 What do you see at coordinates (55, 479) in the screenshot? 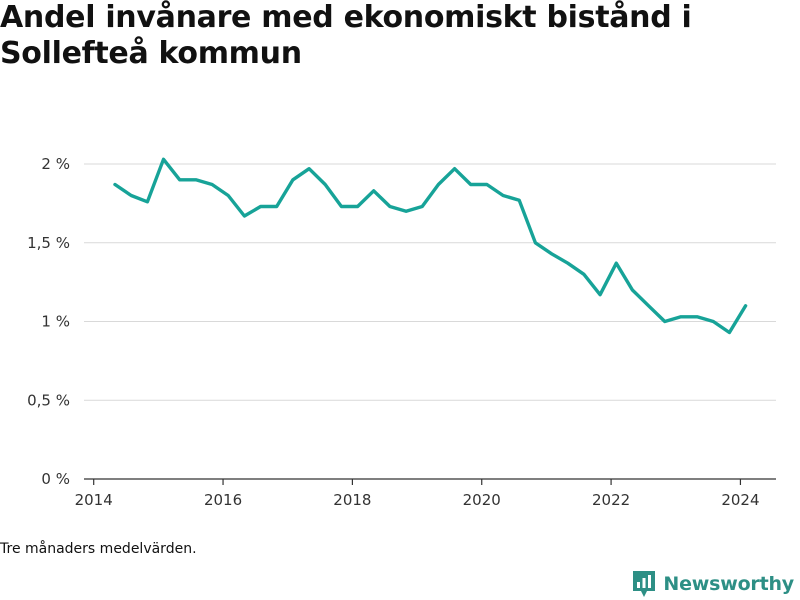
I see `y-tick-label: 0 %` at bounding box center [55, 479].